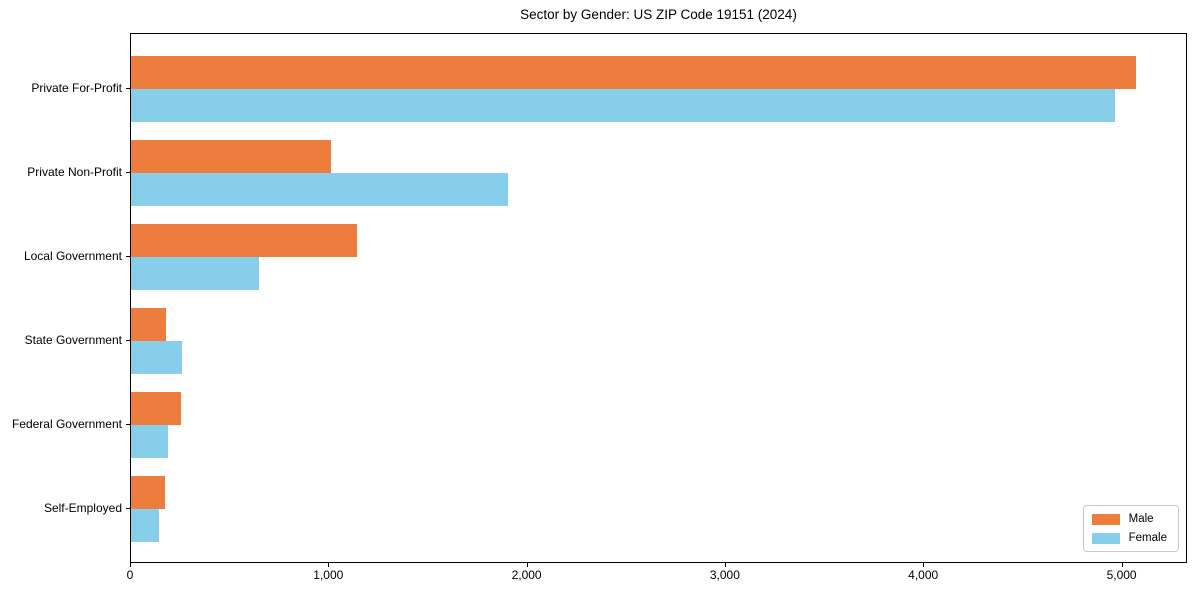 The width and height of the screenshot is (1200, 600). I want to click on legend-swatch-female, so click(1105, 538).